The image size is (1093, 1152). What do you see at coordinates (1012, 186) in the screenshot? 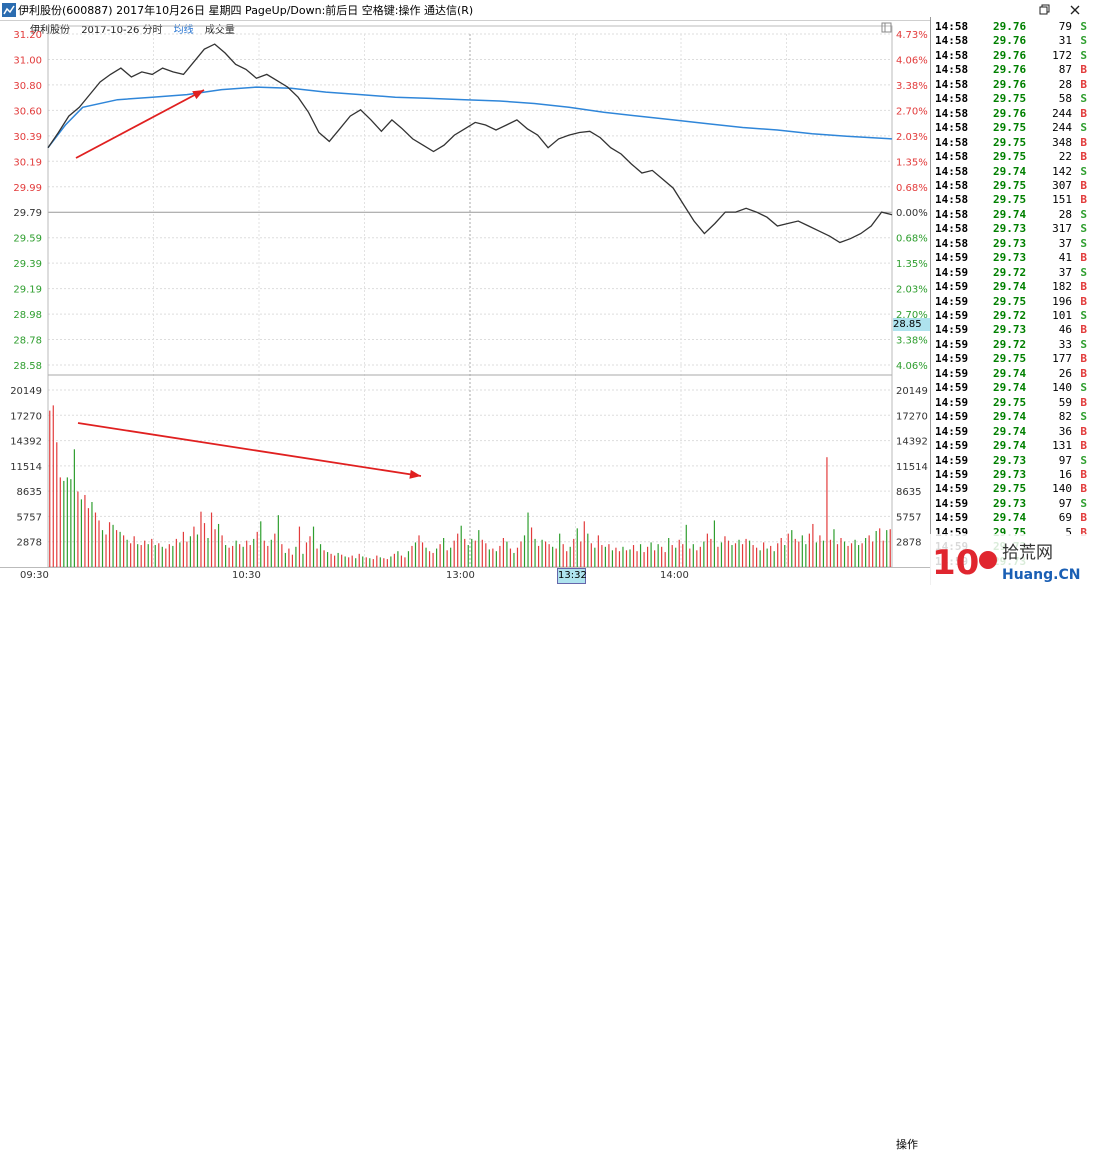
I see `trade-row: 14:58 29.75 307 B` at bounding box center [1012, 186].